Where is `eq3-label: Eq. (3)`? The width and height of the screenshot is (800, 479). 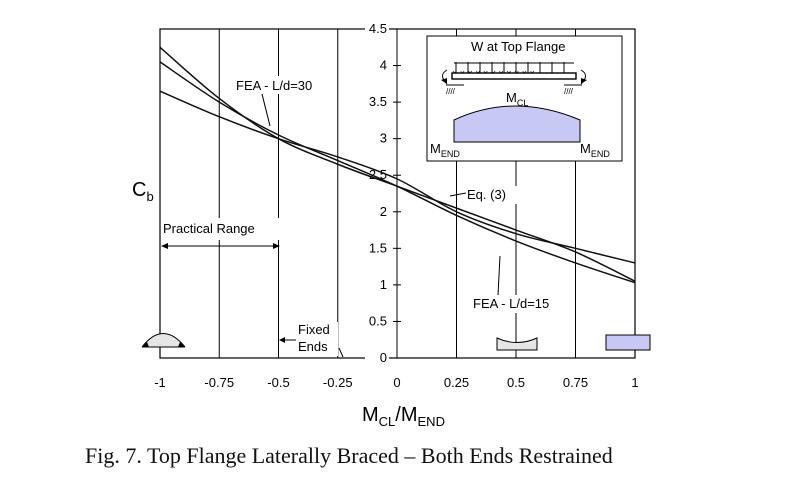 eq3-label: Eq. (3) is located at coordinates (486, 194).